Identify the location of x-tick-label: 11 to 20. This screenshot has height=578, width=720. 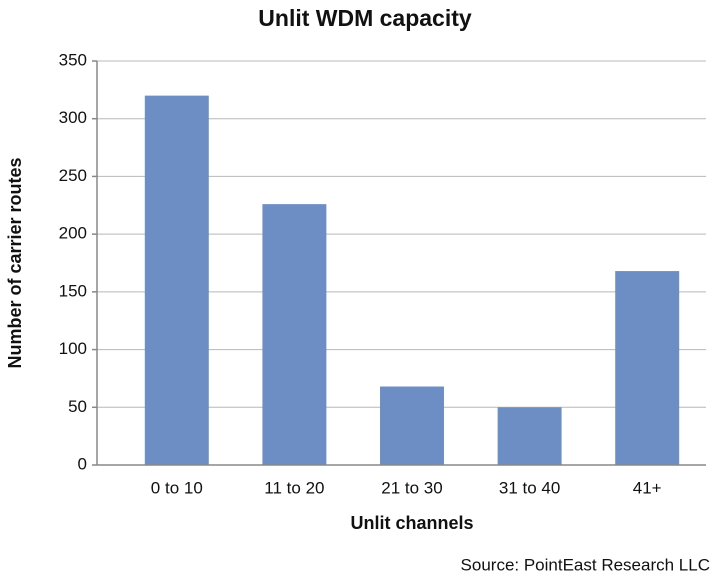
(294, 487).